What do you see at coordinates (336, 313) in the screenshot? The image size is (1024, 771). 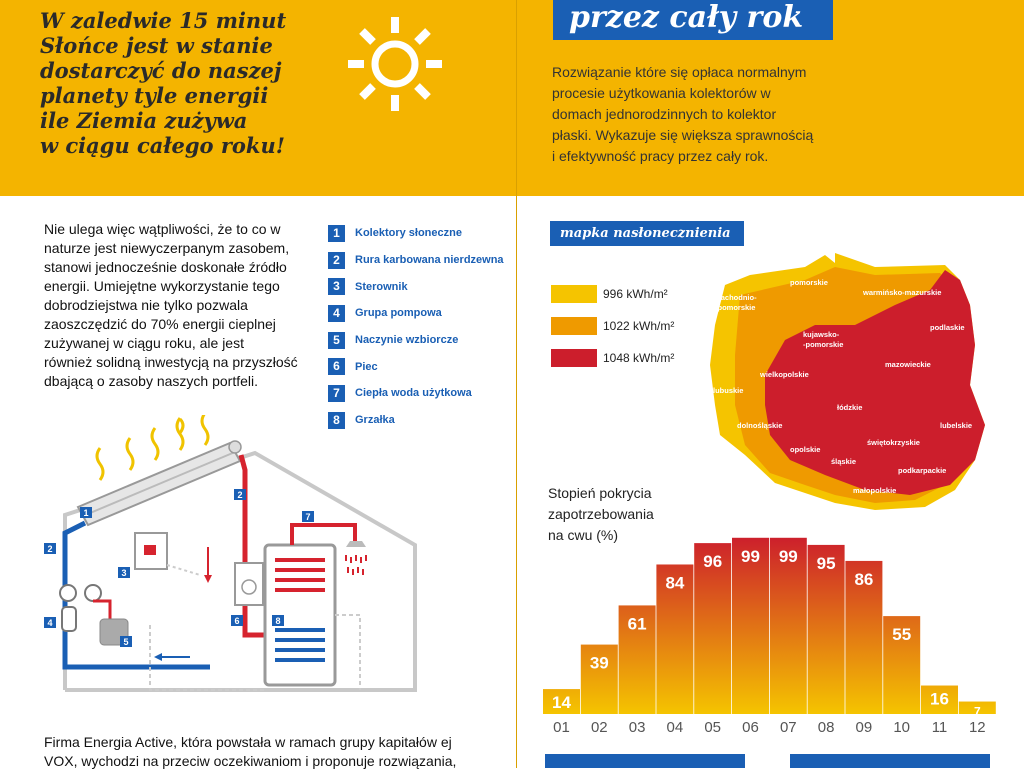 I see `legend-number: 4` at bounding box center [336, 313].